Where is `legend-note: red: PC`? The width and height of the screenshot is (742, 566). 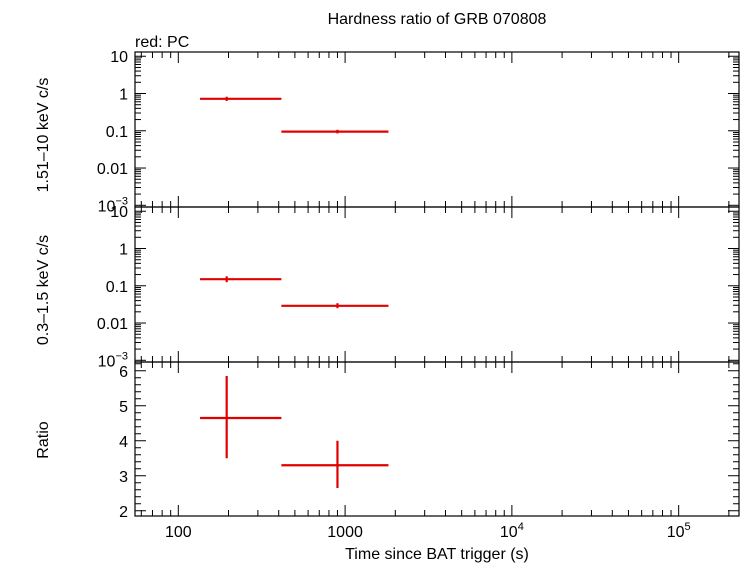 legend-note: red: PC is located at coordinates (162, 42).